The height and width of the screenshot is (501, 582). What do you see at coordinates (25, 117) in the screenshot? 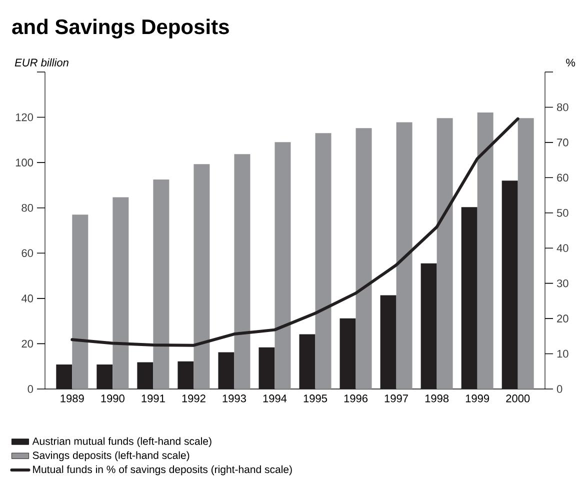
I see `y-tick-label: 120` at bounding box center [25, 117].